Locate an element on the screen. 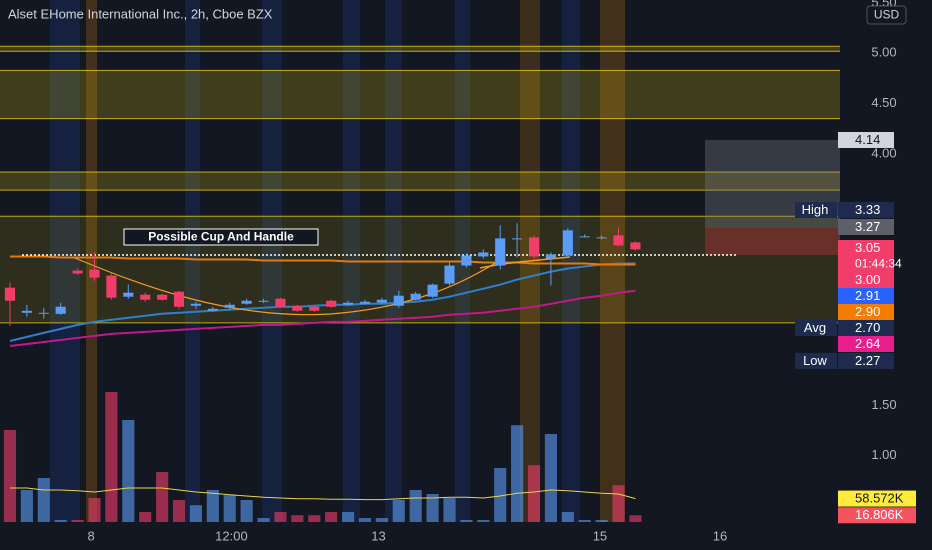 The image size is (932, 550). currency: USD is located at coordinates (887, 15).